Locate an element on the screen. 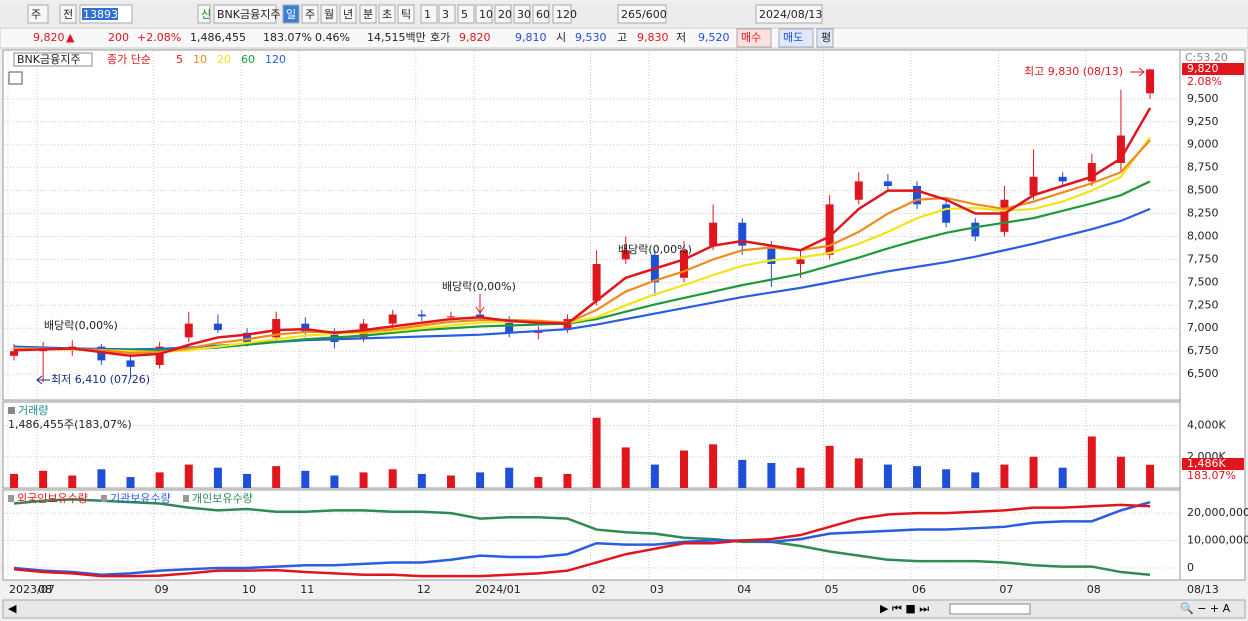 Image resolution: width=1248 pixels, height=621 pixels. toolbar-label: 전 is located at coordinates (68, 14).